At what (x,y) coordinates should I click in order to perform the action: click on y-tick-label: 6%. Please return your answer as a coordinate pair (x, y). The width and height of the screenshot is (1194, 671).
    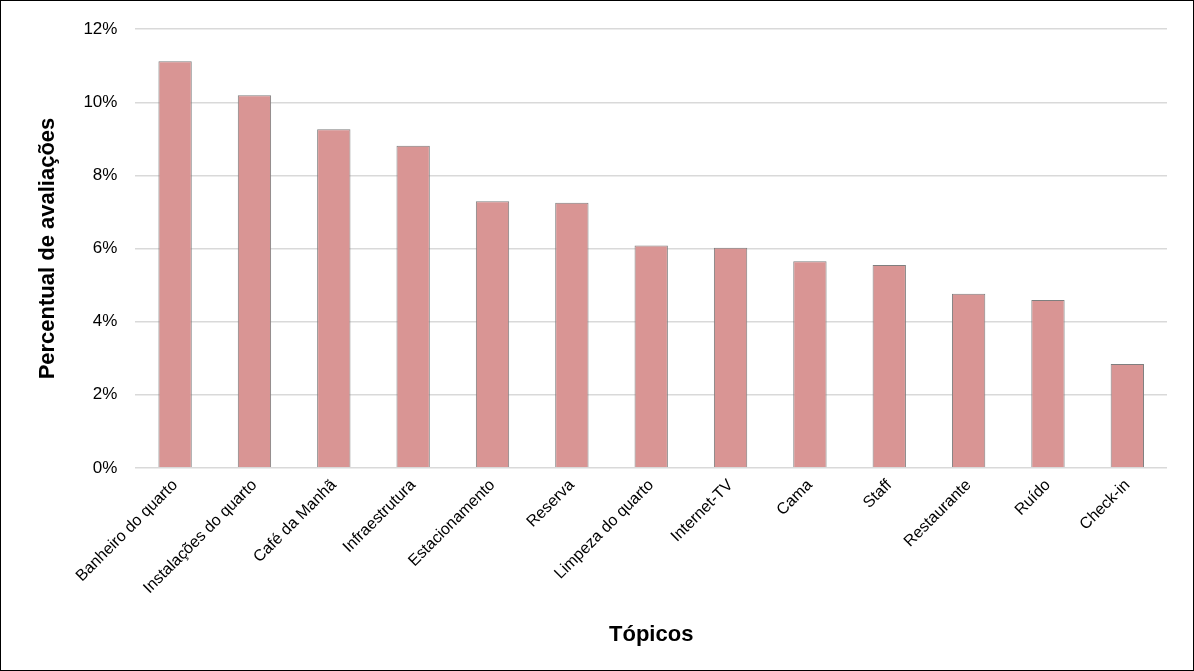
    Looking at the image, I should click on (105, 248).